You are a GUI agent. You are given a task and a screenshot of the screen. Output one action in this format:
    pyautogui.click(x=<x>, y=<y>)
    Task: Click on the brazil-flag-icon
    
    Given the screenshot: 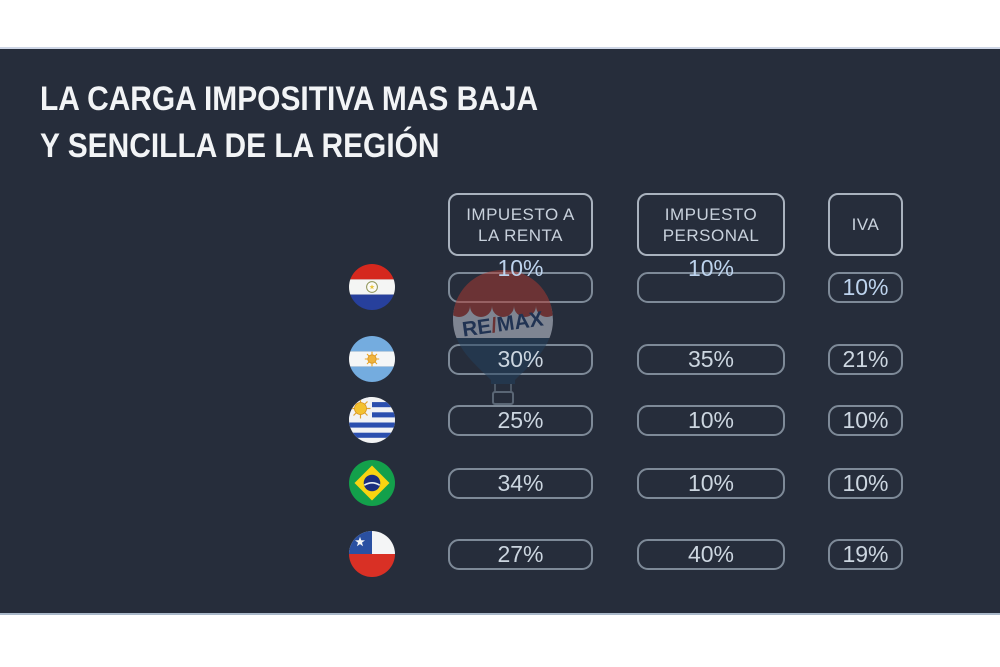 What is the action you would take?
    pyautogui.click(x=372, y=483)
    